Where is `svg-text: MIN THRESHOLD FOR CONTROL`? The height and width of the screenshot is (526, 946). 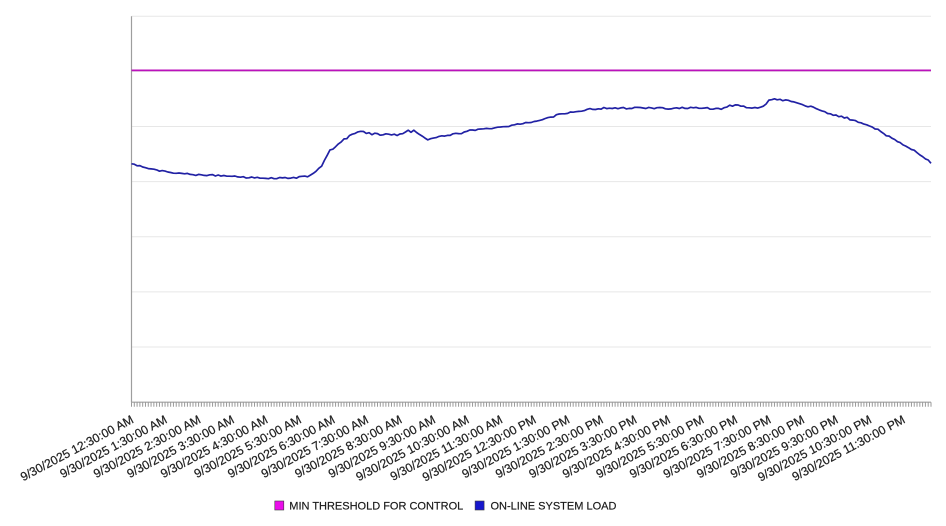
svg-text: MIN THRESHOLD FOR CONTROL is located at coordinates (376, 507).